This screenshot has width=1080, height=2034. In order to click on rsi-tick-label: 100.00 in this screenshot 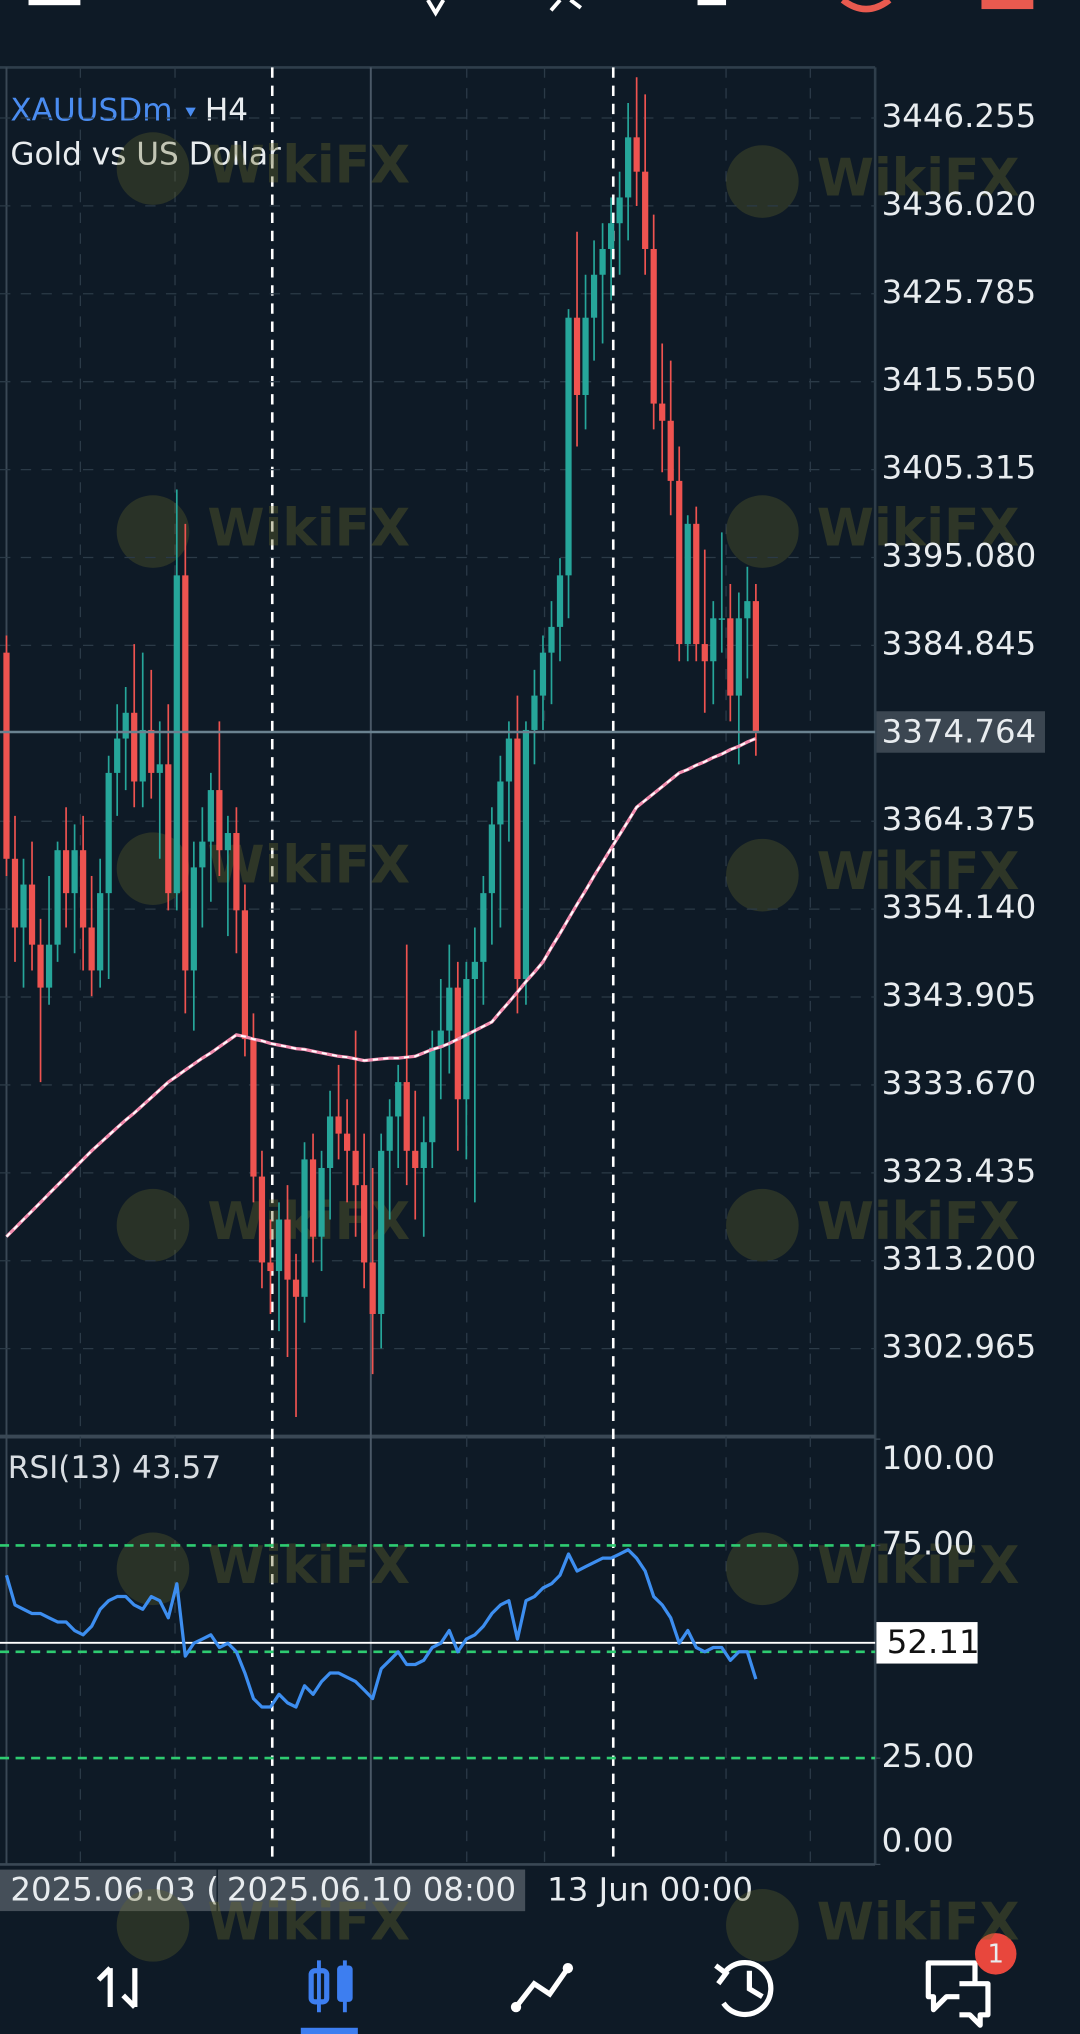, I will do `click(938, 1458)`.